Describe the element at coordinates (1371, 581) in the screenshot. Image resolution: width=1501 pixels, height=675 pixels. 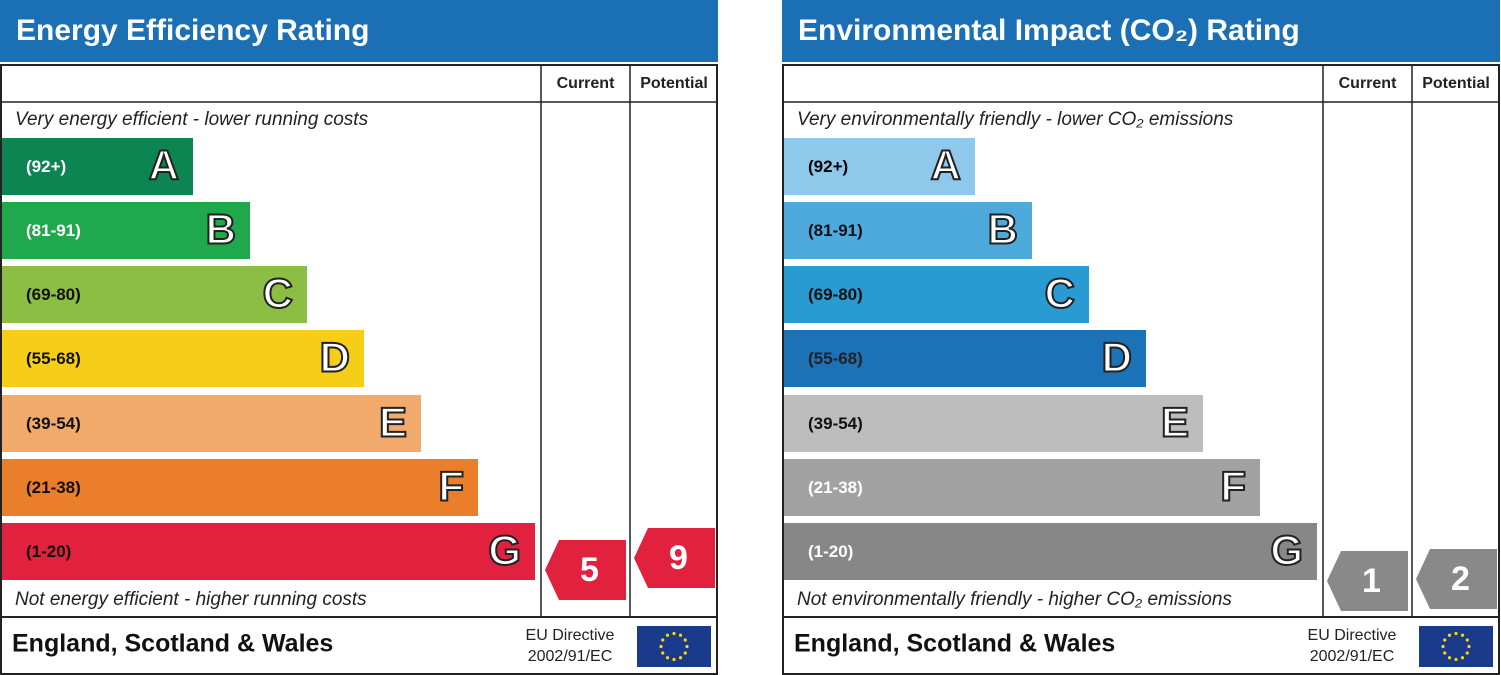
I see `rating-value: 1` at that location.